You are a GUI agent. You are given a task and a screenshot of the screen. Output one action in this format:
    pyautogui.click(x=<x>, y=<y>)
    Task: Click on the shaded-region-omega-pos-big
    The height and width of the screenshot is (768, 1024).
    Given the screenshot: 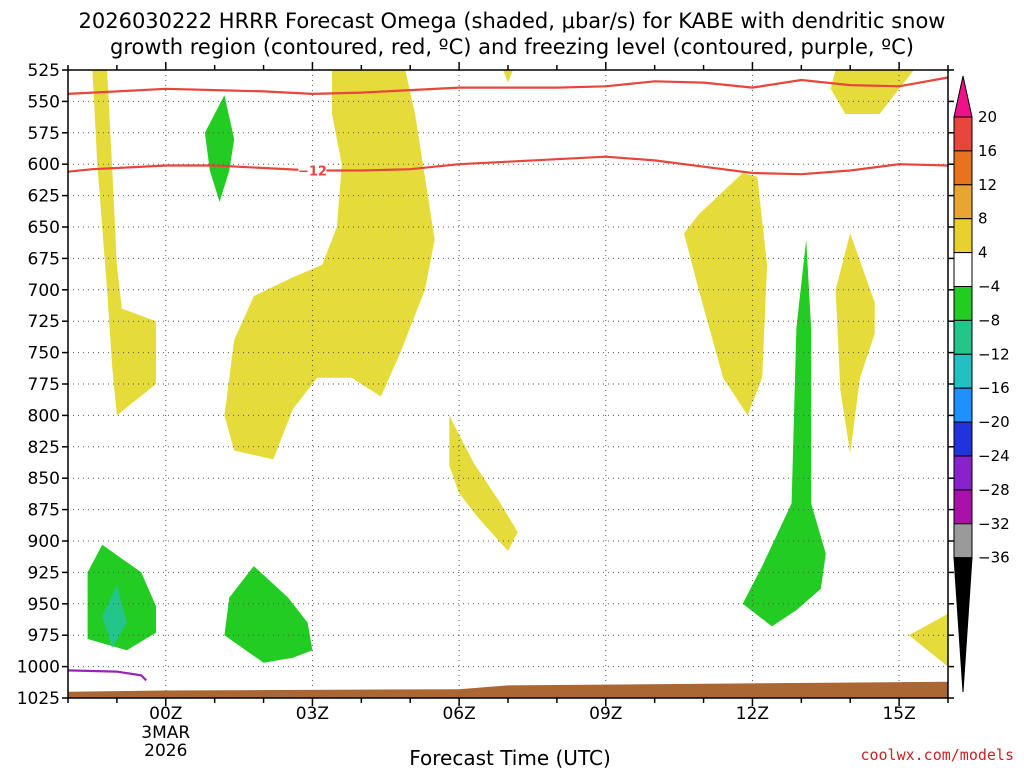 What is the action you would take?
    pyautogui.click(x=329, y=265)
    